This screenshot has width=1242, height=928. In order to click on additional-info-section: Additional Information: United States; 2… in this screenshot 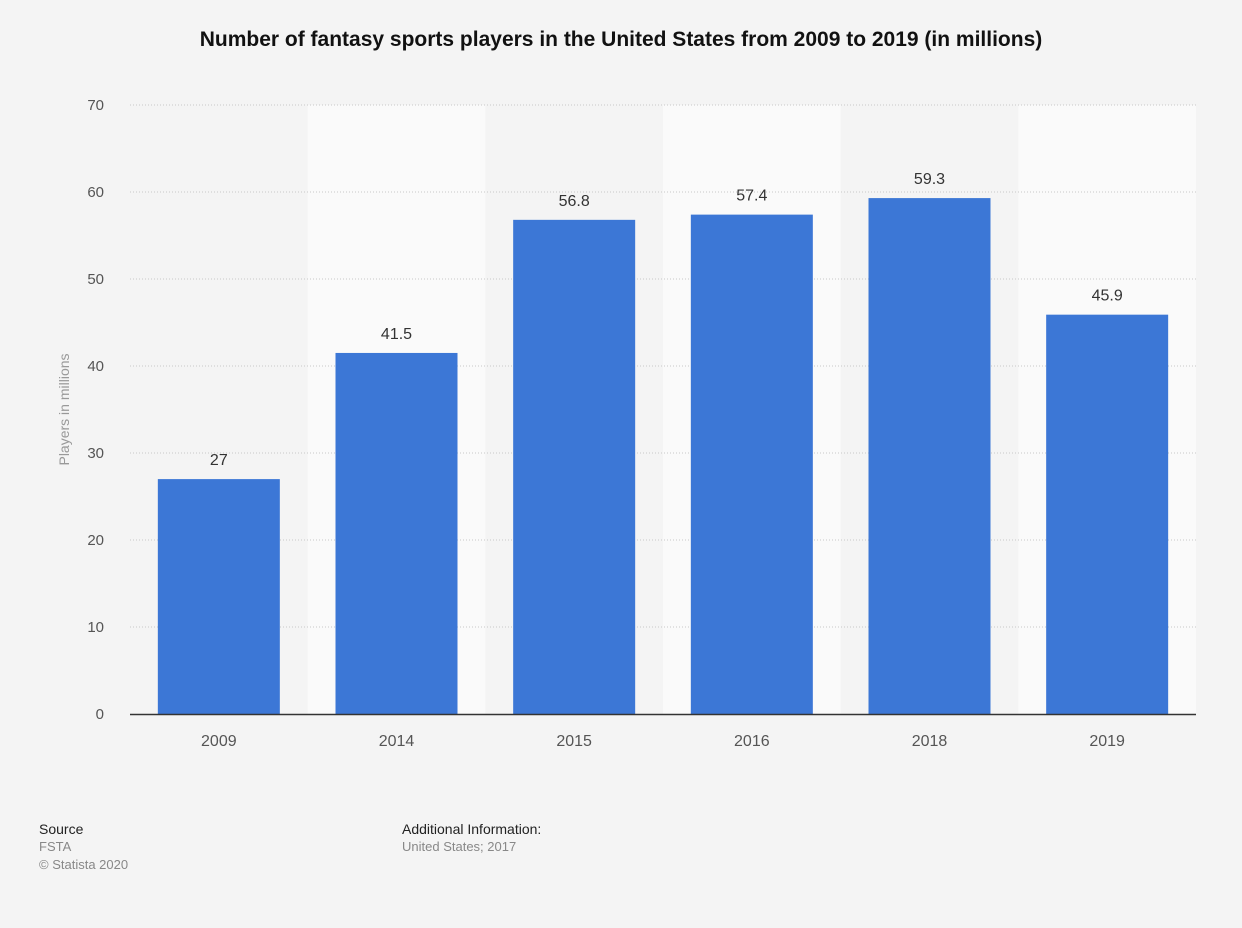, I will do `click(471, 838)`.